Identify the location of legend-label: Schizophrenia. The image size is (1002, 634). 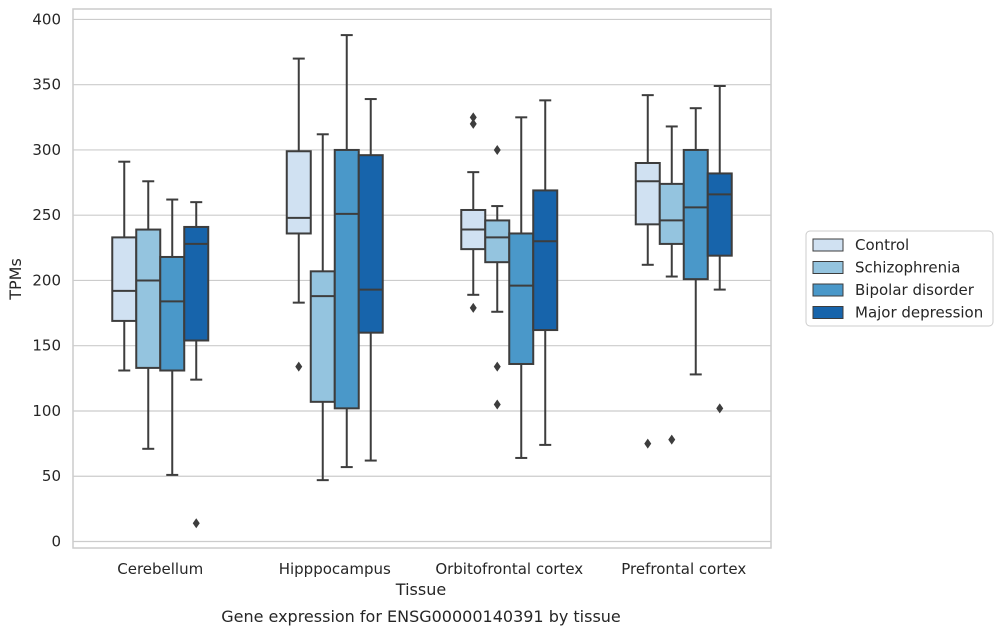
(907, 268).